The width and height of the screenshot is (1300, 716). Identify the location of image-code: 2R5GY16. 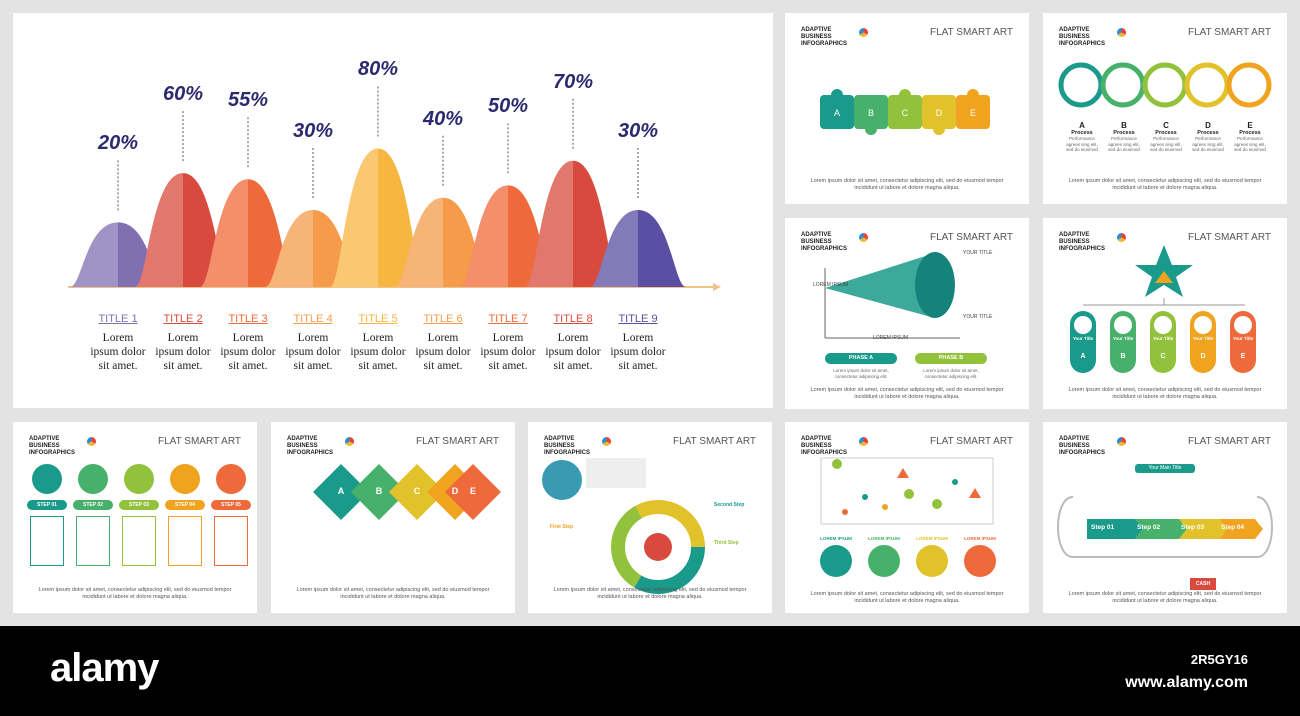
(1219, 659).